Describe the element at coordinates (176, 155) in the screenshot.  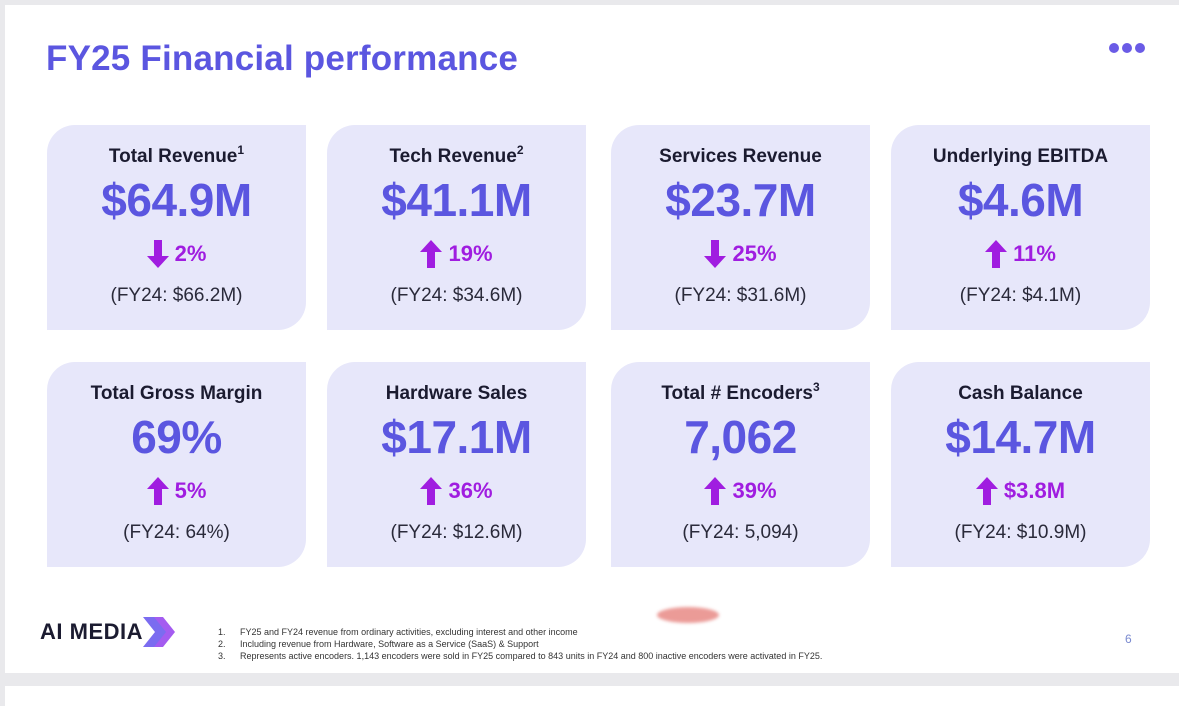
I see `card-title: Total Revenue1` at that location.